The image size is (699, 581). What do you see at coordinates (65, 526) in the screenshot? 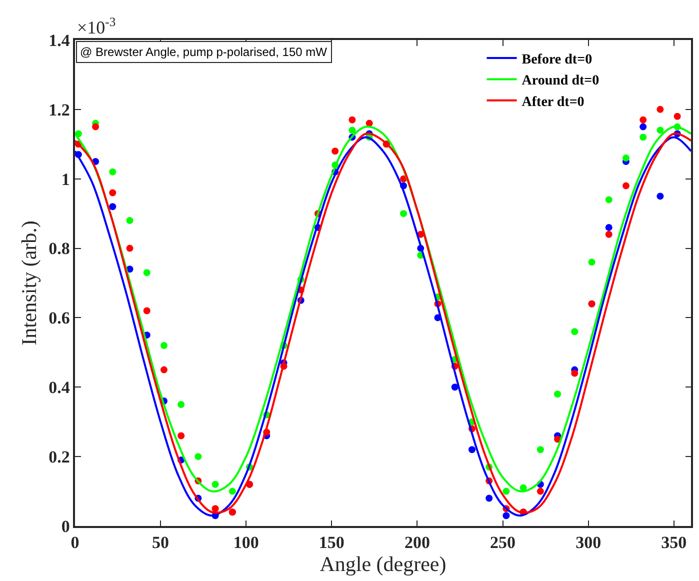
I see `y-tick-label: 0` at bounding box center [65, 526].